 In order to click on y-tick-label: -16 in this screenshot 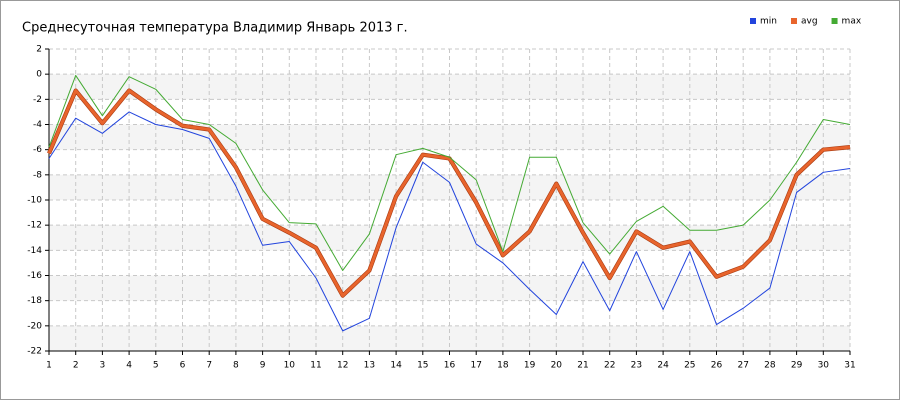, I will do `click(34, 276)`.